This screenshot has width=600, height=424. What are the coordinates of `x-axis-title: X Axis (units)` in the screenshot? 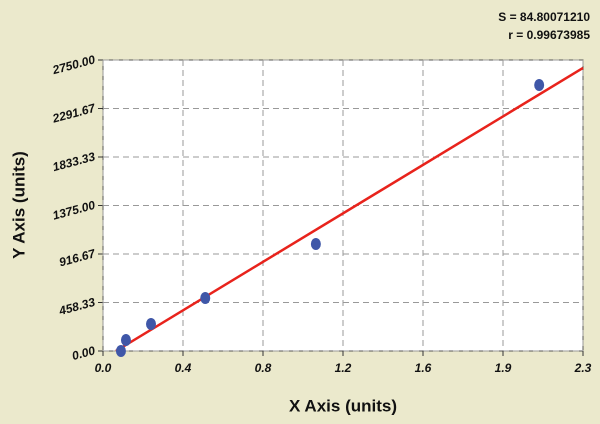 It's located at (343, 405).